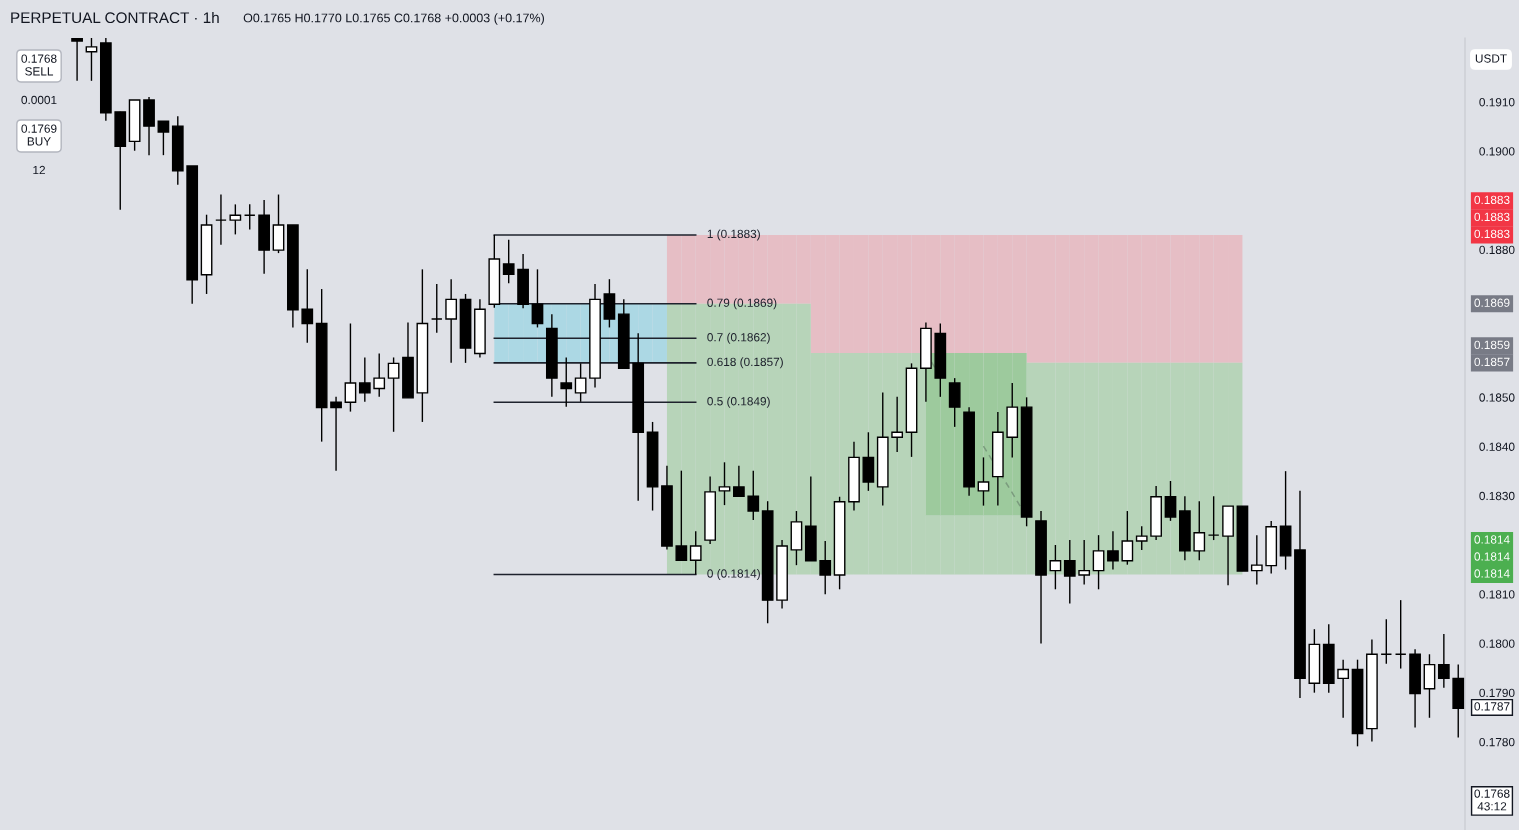 The width and height of the screenshot is (1519, 830). What do you see at coordinates (1497, 102) in the screenshot?
I see `y-tick-label: 0.1910` at bounding box center [1497, 102].